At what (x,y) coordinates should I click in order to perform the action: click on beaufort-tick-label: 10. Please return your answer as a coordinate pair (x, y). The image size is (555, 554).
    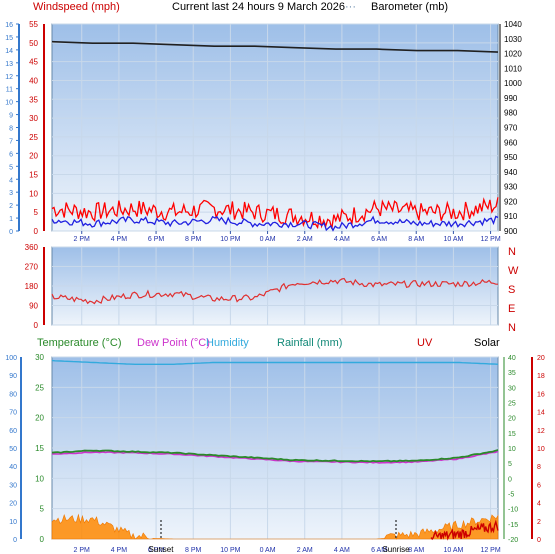
    Looking at the image, I should click on (9, 103).